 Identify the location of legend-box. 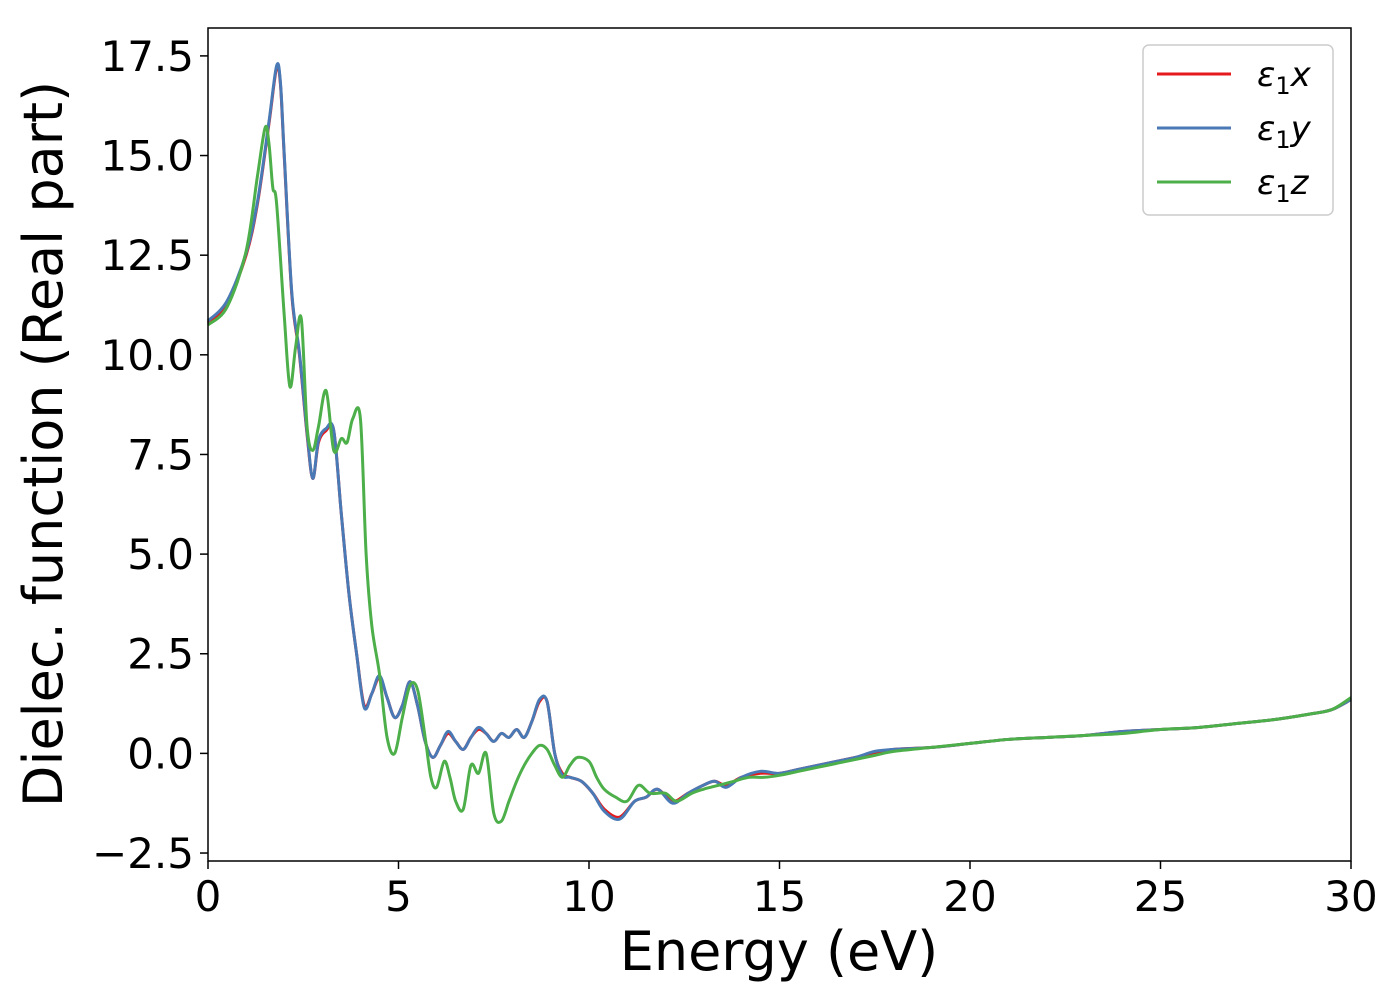
(1238, 130).